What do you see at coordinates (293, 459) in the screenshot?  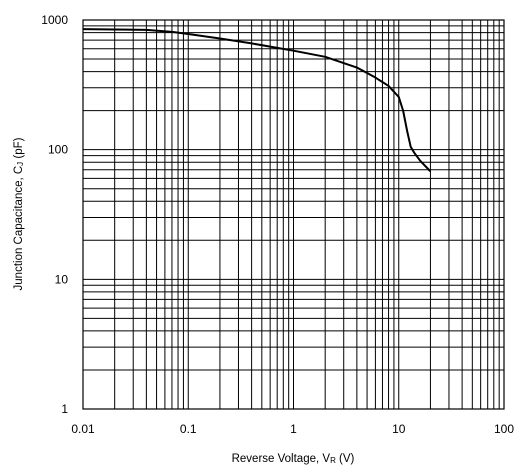 I see `x-axis-label: Reverse Voltage, VR (V)` at bounding box center [293, 459].